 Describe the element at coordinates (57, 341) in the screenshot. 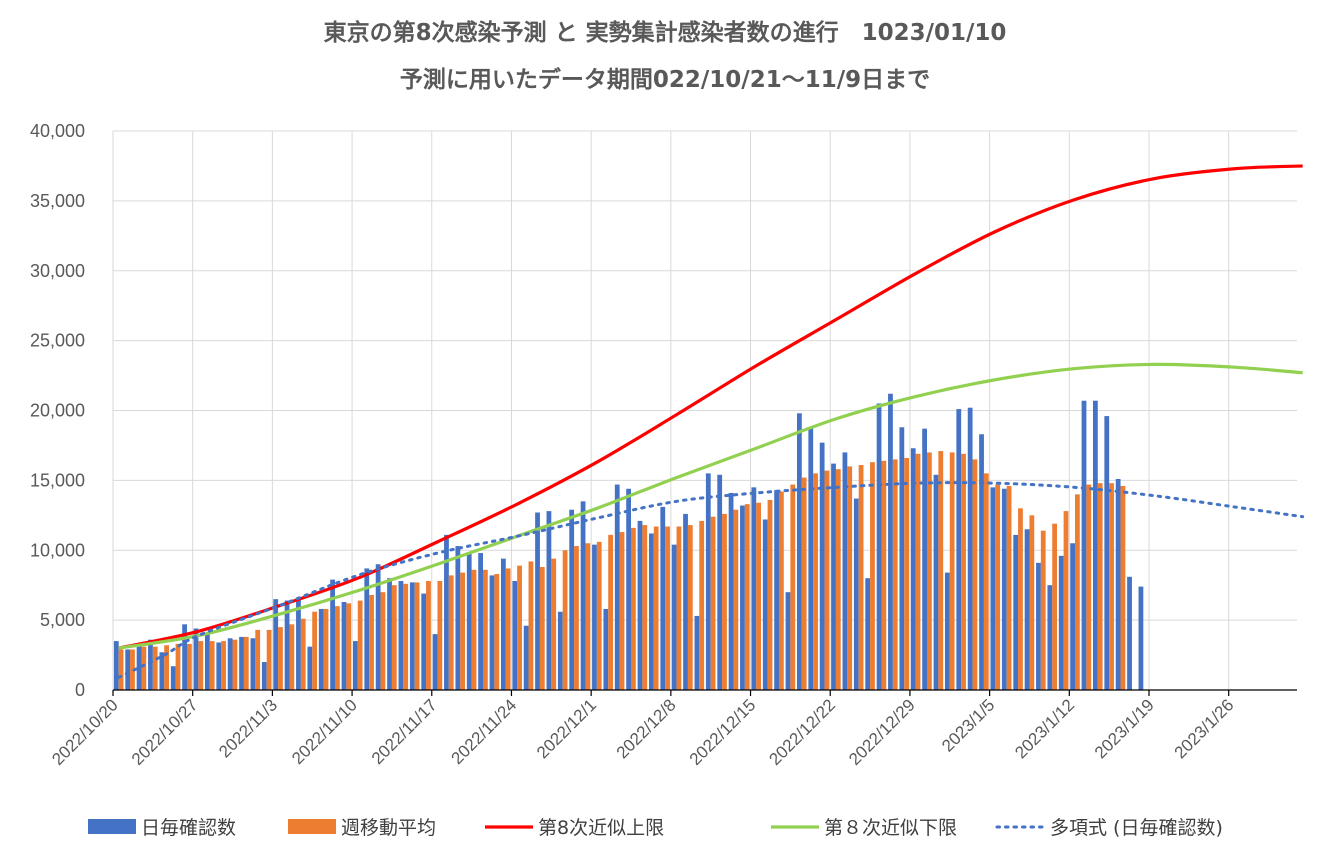

I see `y-tick-label: 25,000` at that location.